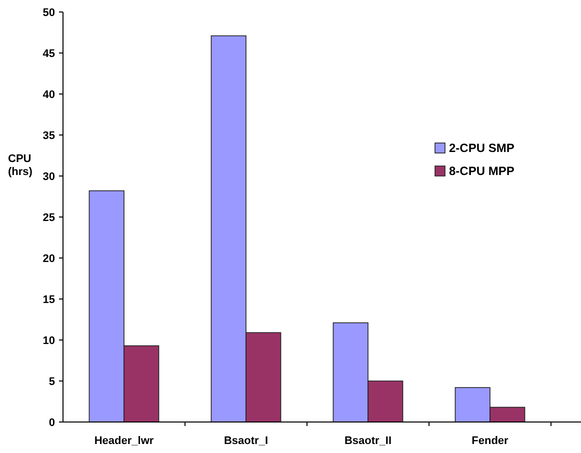 This screenshot has width=581, height=453. I want to click on x-tick-label: Header_lwr, so click(124, 441).